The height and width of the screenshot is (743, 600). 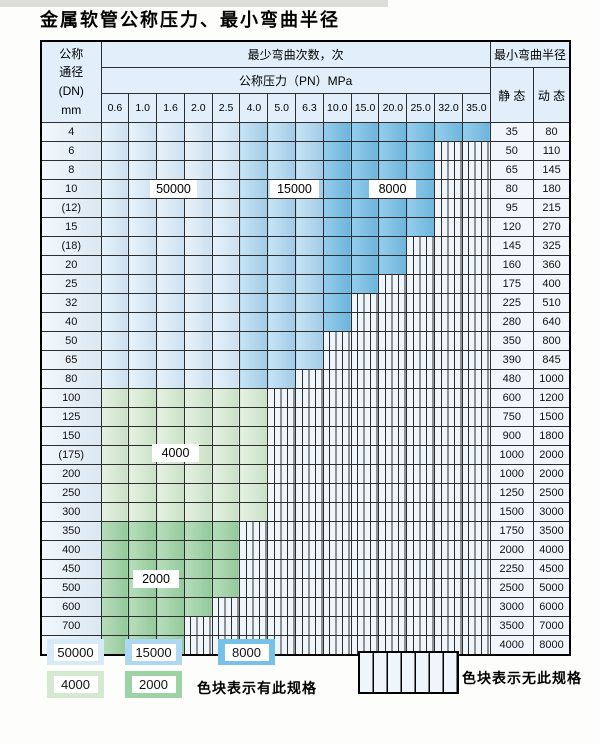 What do you see at coordinates (71, 626) in the screenshot?
I see `dn-cell: 700` at bounding box center [71, 626].